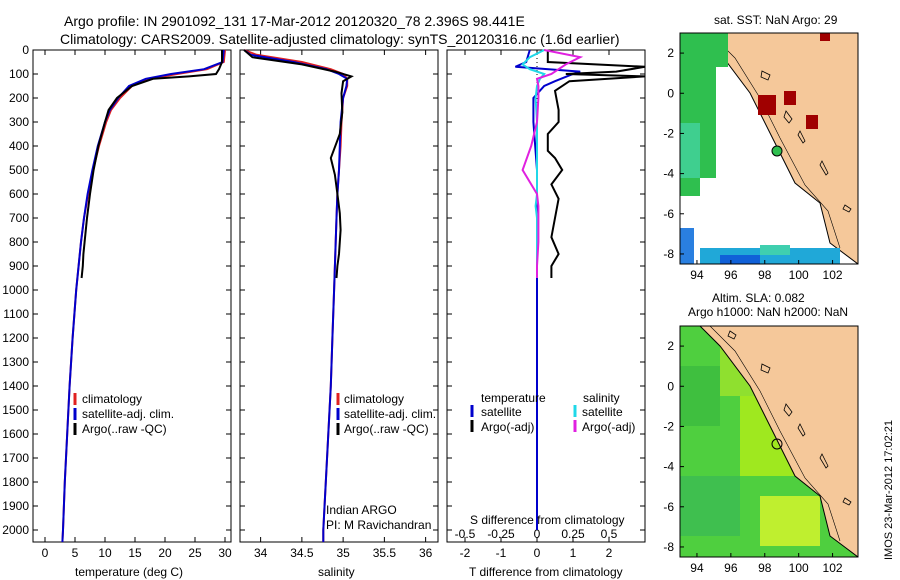 Image resolution: width=900 pixels, height=580 pixels. What do you see at coordinates (15, 290) in the screenshot?
I see `depth-tick-label: 1000` at bounding box center [15, 290].